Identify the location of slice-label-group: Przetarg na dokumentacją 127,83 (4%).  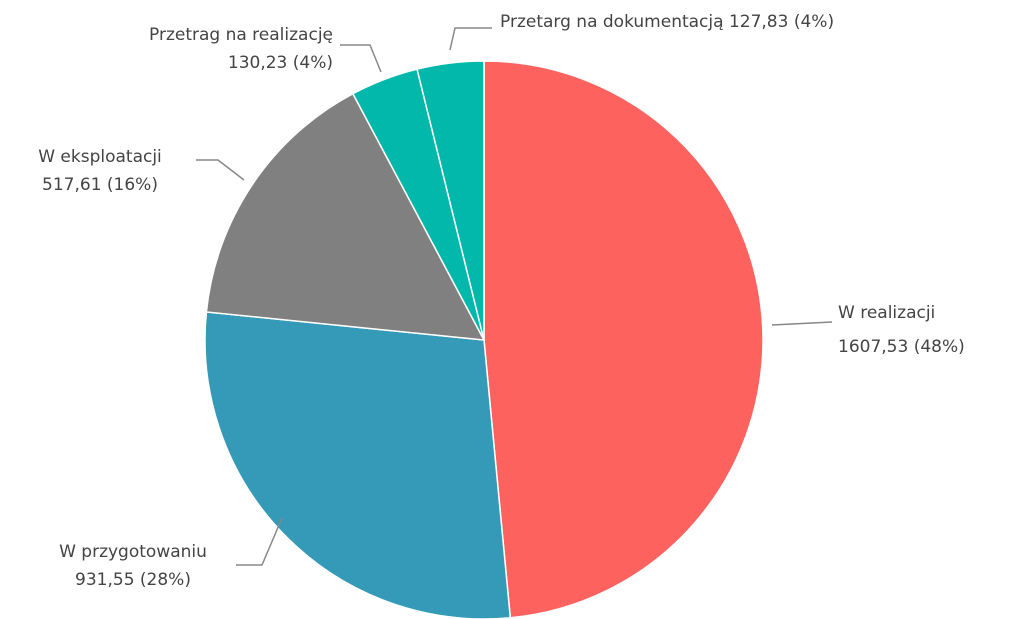
(667, 22).